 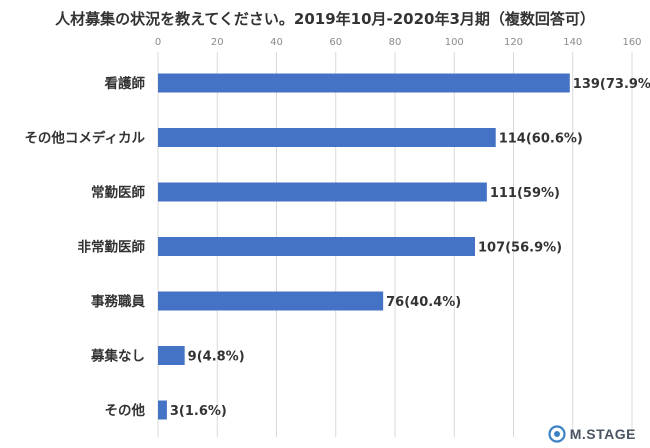 I want to click on data-label: 76(40.4%), so click(x=423, y=302).